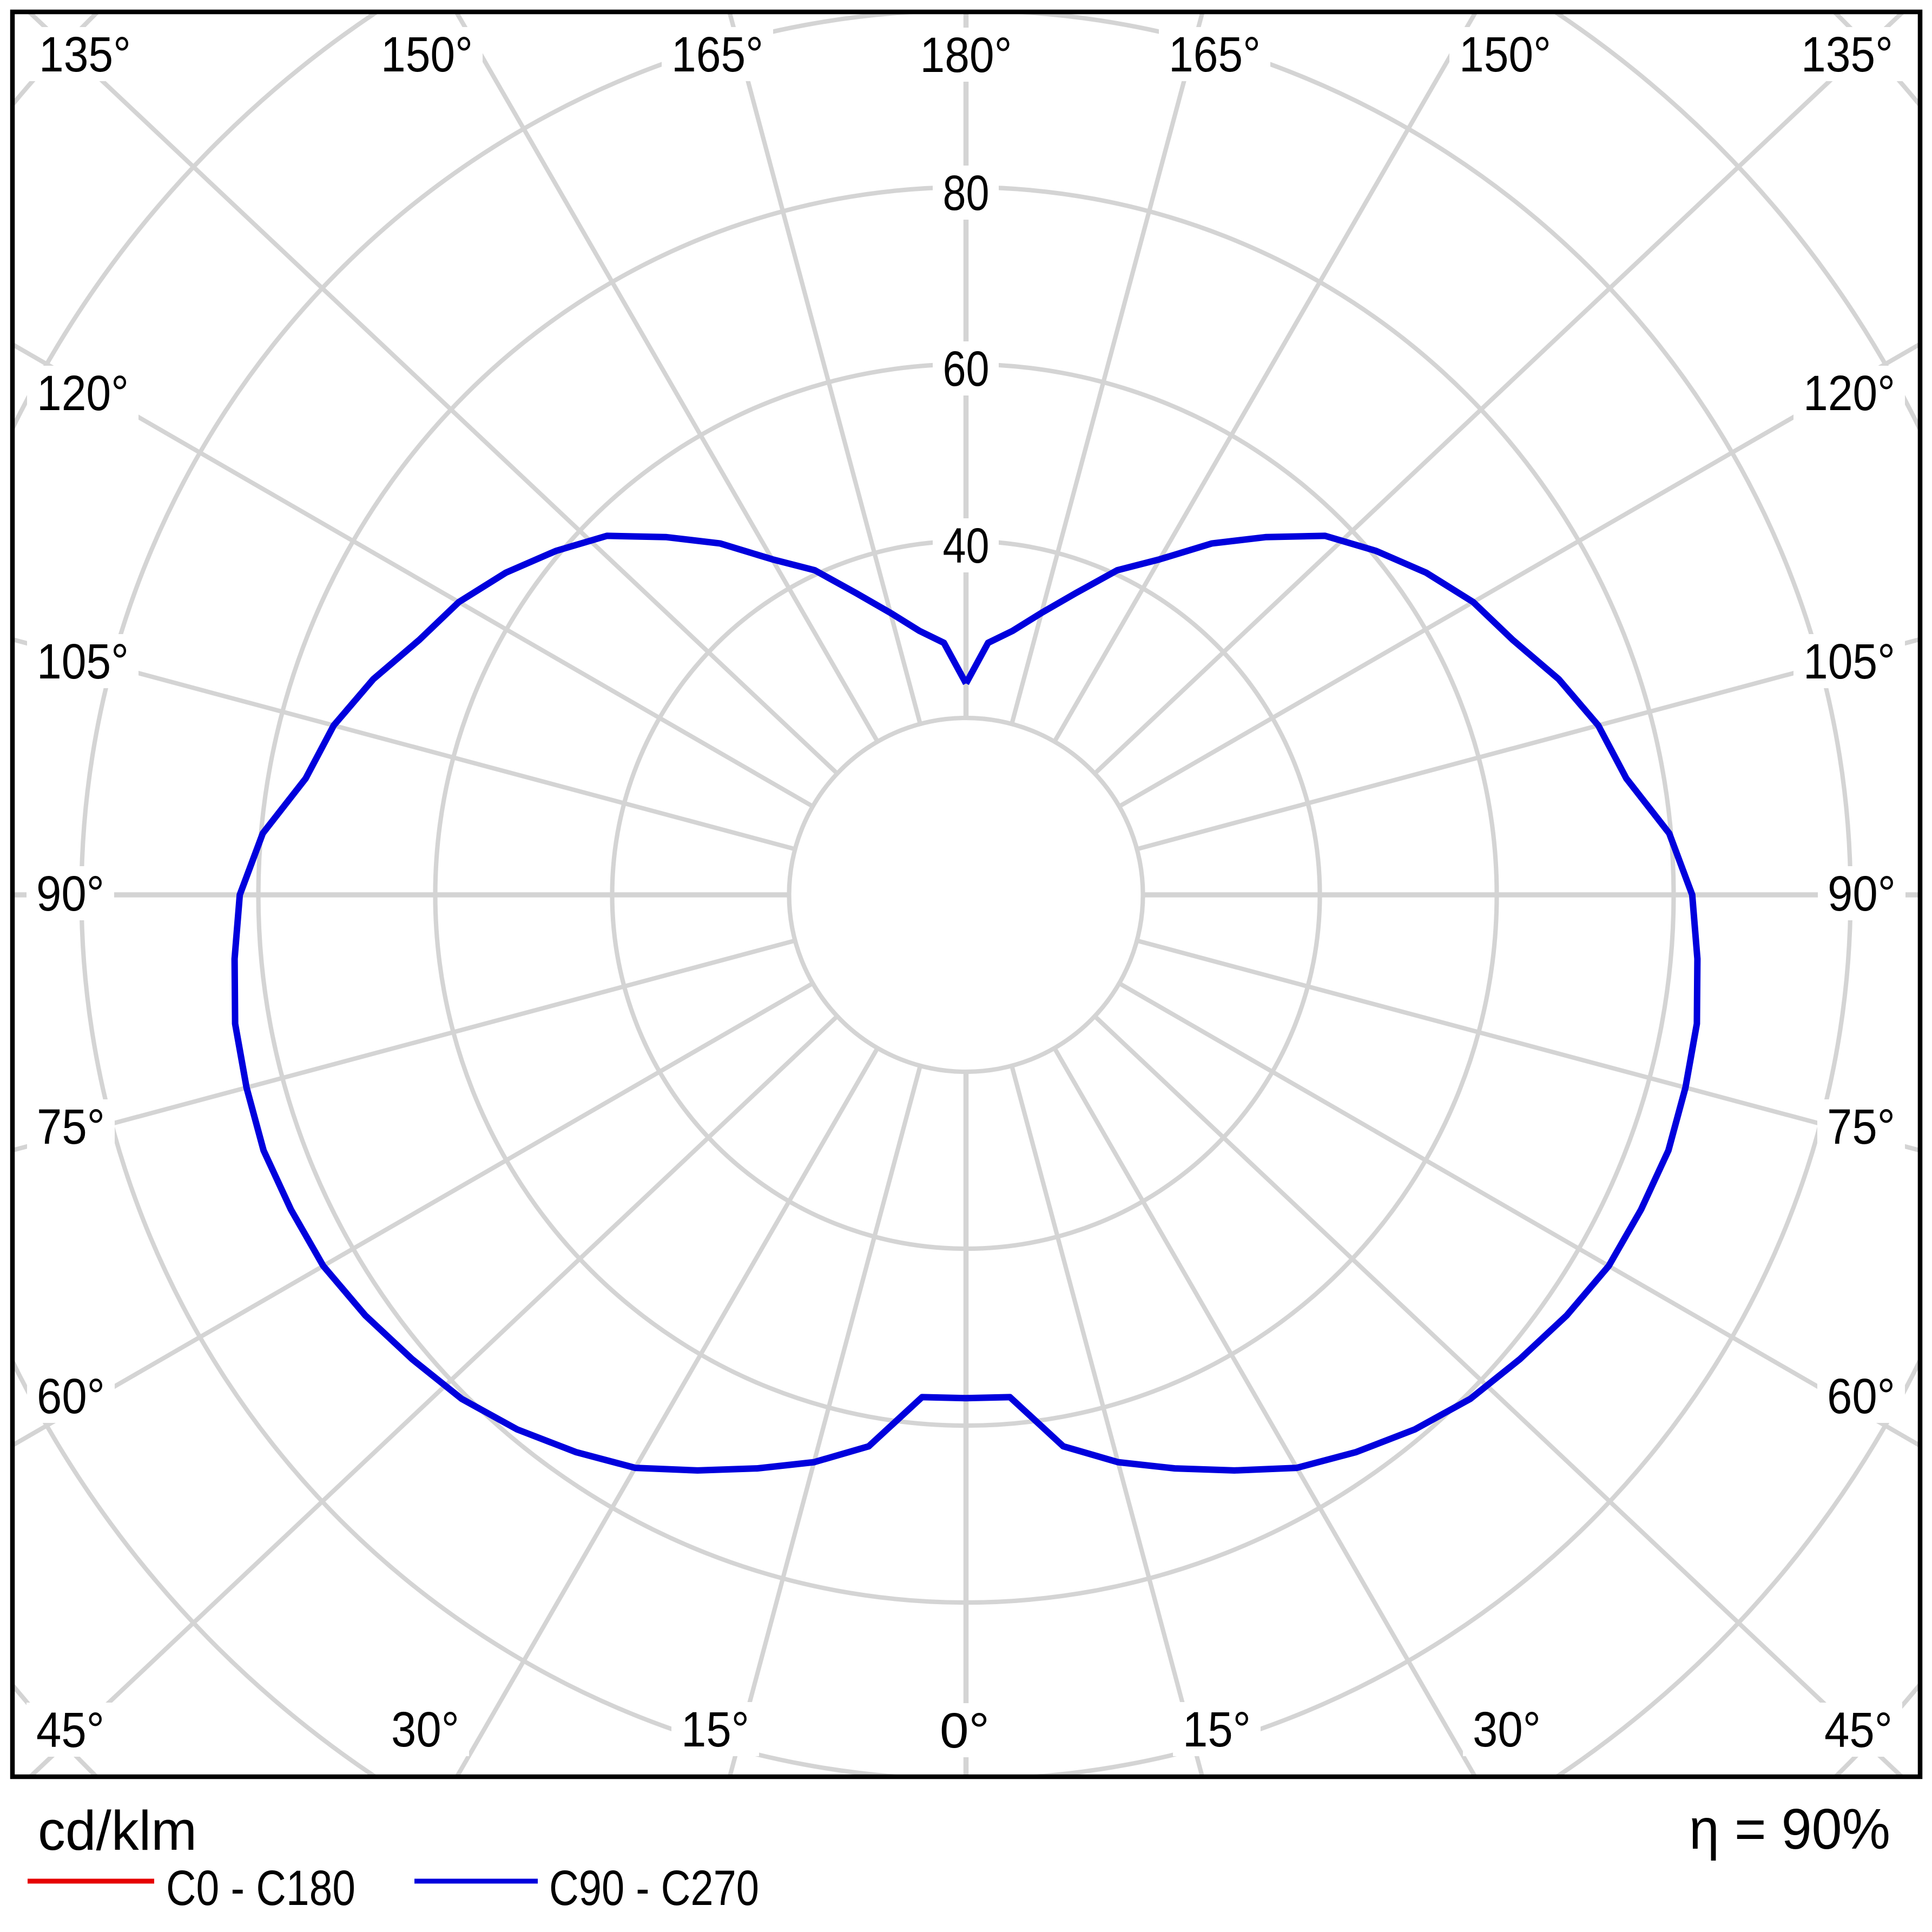 This screenshot has height=1932, width=1932. Describe the element at coordinates (117, 1830) in the screenshot. I see `svg-text: cd/klm` at that location.